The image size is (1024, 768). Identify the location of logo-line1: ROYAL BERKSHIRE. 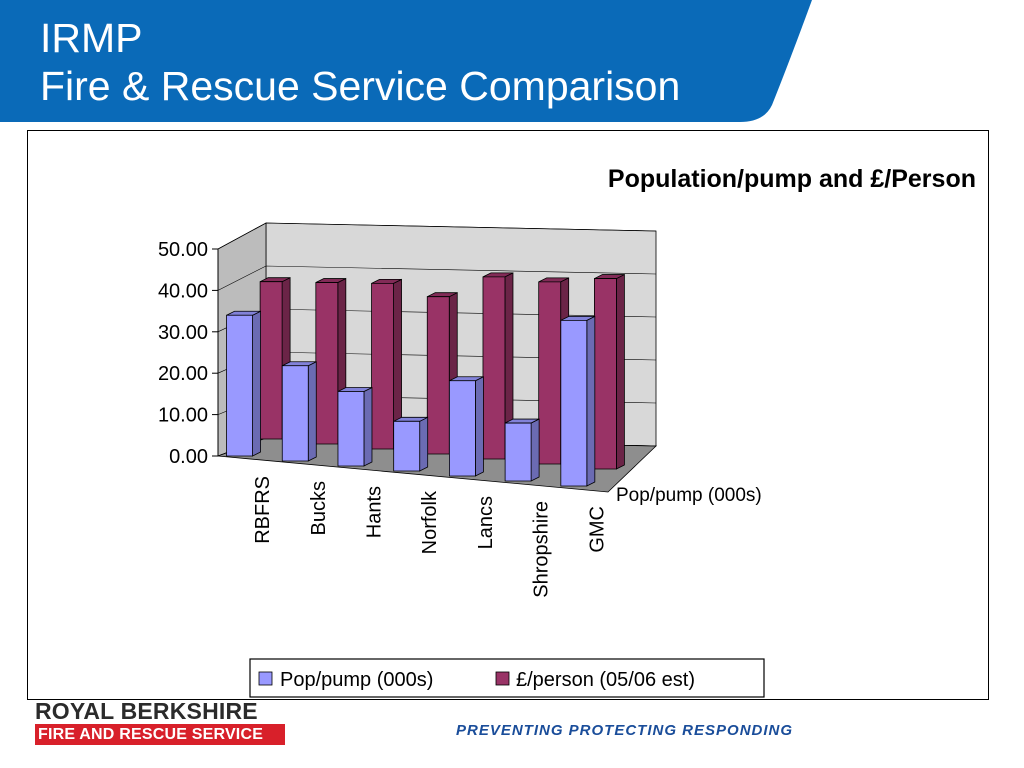
(146, 711).